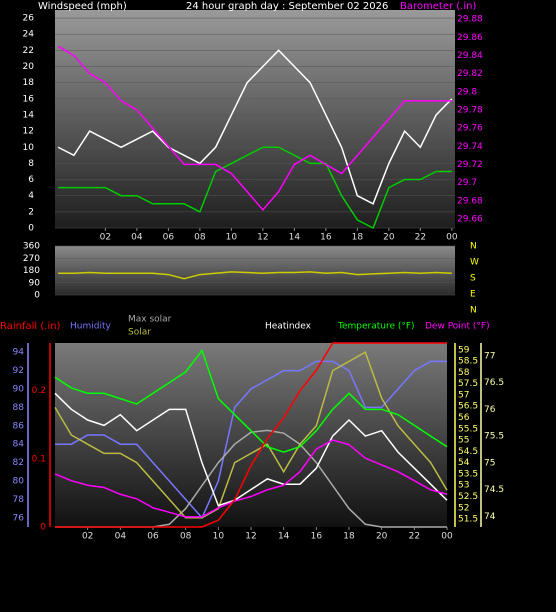 This screenshot has width=556, height=612. I want to click on y-tick-label: 29.8, so click(467, 92).